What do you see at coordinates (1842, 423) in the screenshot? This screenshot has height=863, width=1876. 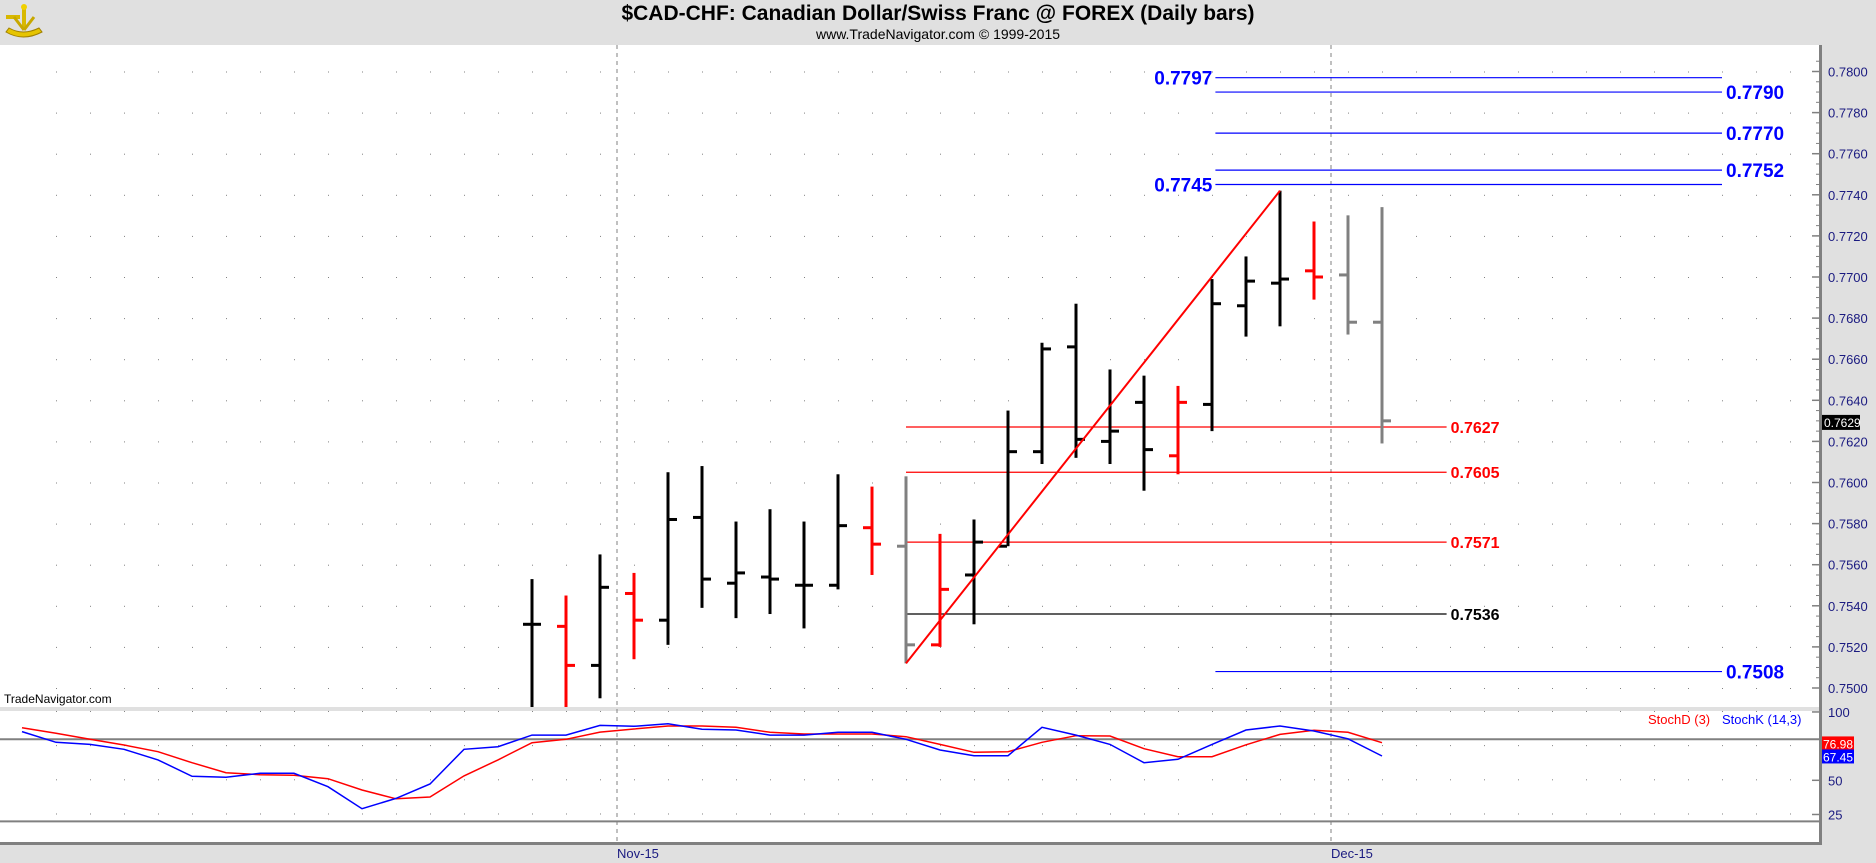 I see `last-price-value: 0.7629` at bounding box center [1842, 423].